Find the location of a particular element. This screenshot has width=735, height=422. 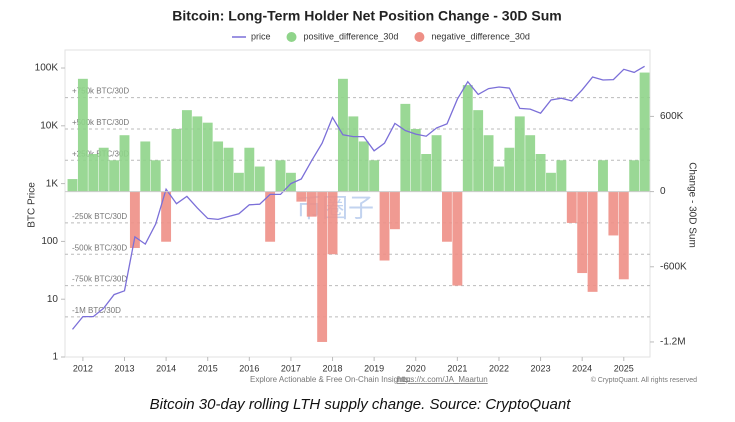

reference-label: -1M BTC/30D is located at coordinates (96, 310).